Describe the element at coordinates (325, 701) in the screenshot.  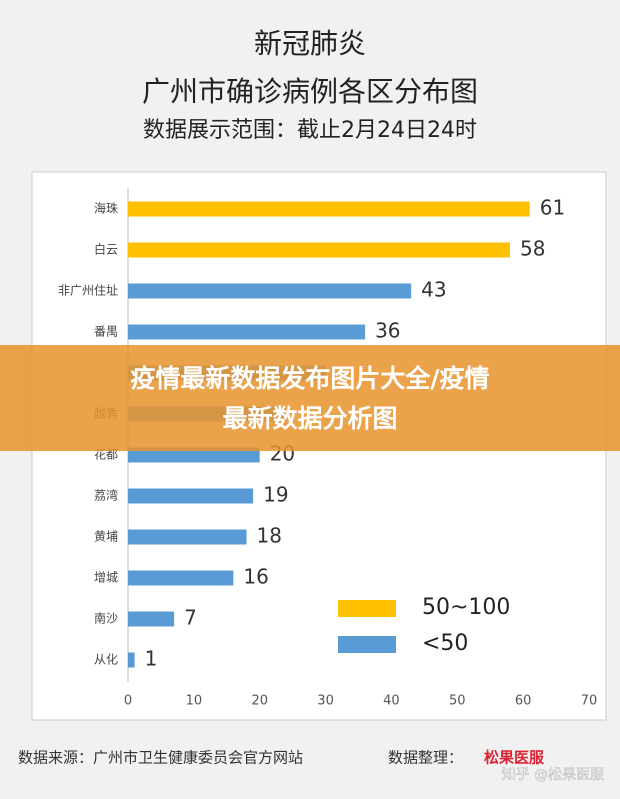
I see `x-tick-label: 30` at that location.